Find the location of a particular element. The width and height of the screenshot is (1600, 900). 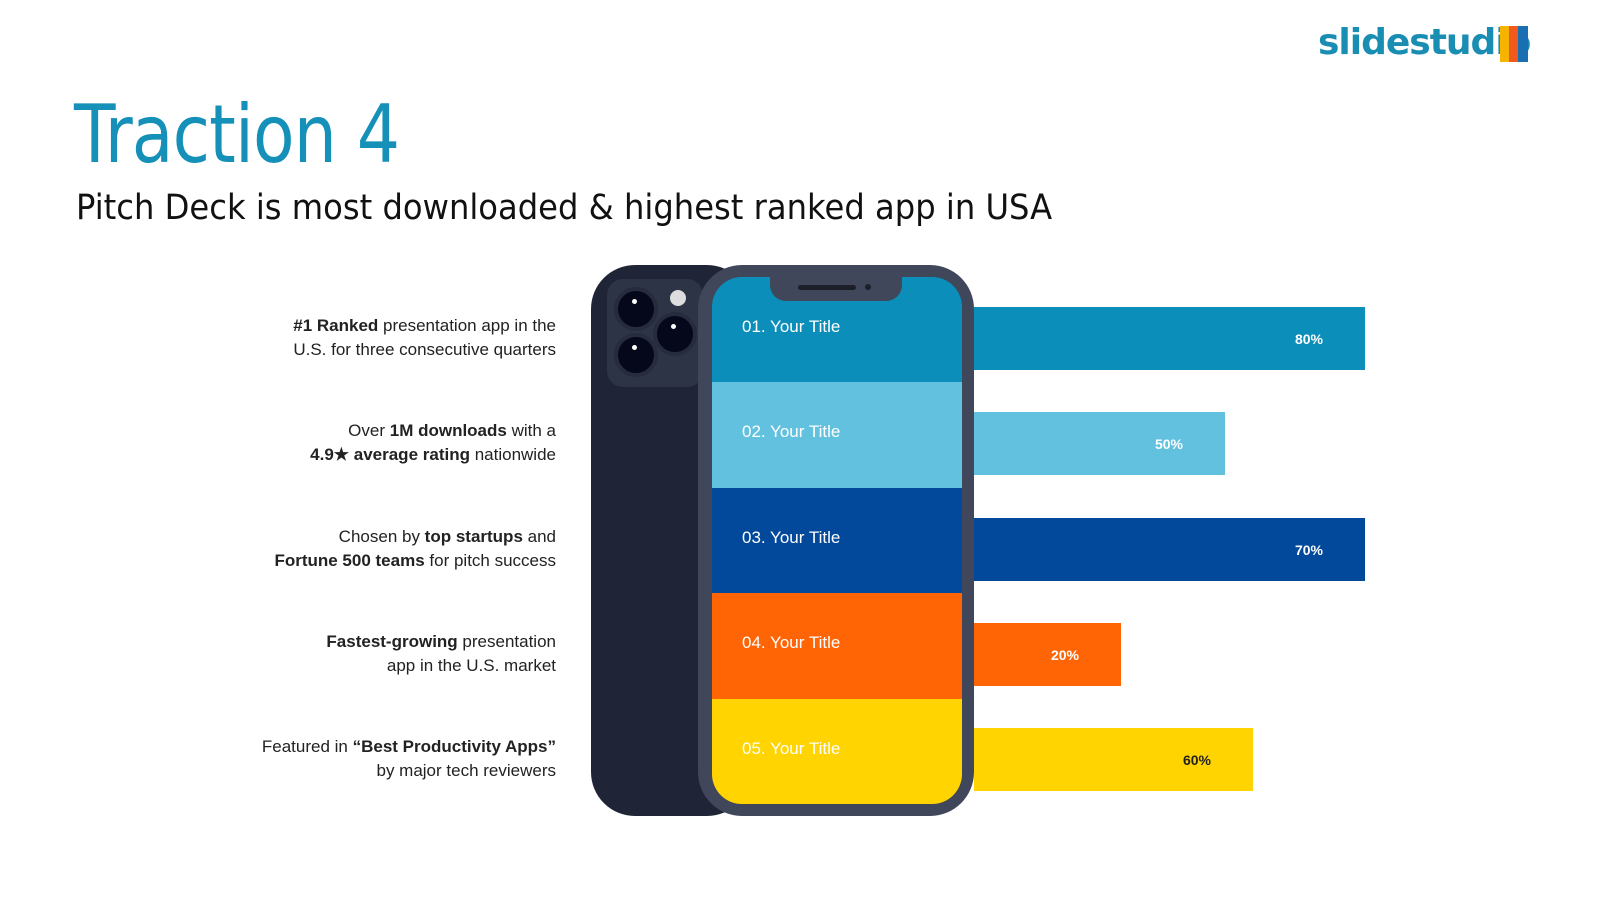

bar-label: 80% is located at coordinates (1308, 338).